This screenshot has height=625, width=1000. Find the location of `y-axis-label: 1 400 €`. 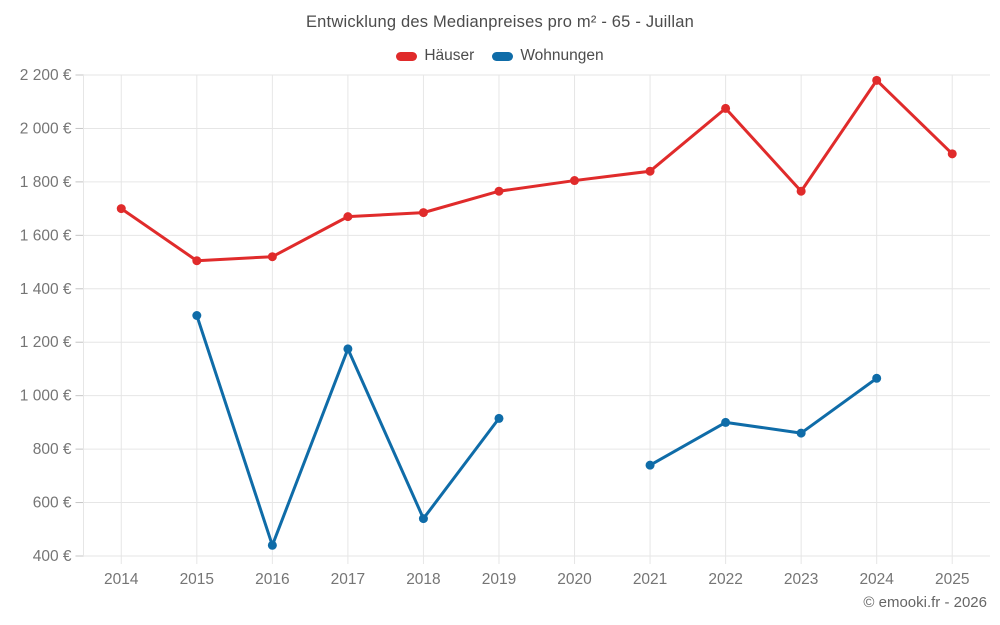

y-axis-label: 1 400 € is located at coordinates (46, 289).